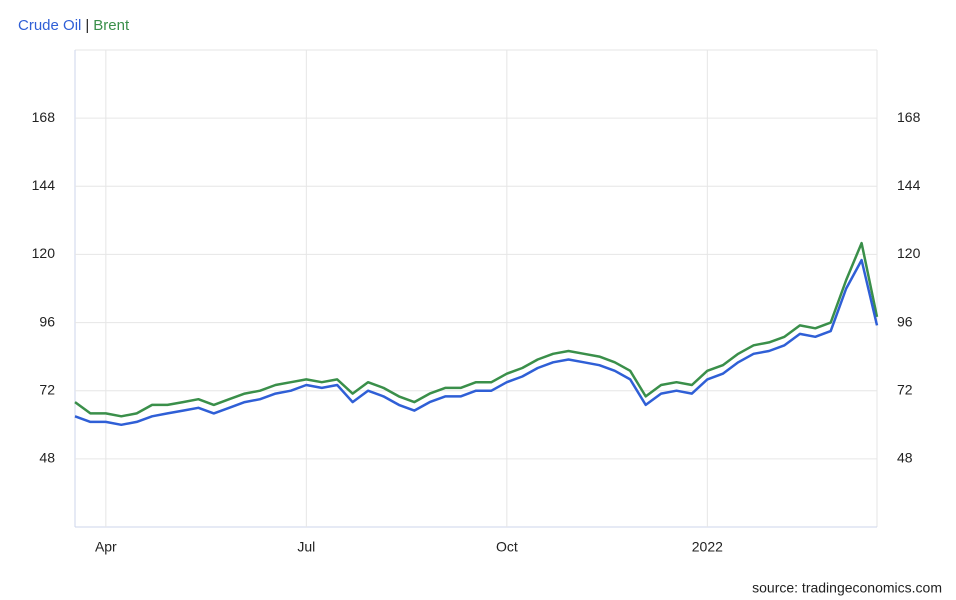  What do you see at coordinates (306, 547) in the screenshot?
I see `x-tick-label: Jul` at bounding box center [306, 547].